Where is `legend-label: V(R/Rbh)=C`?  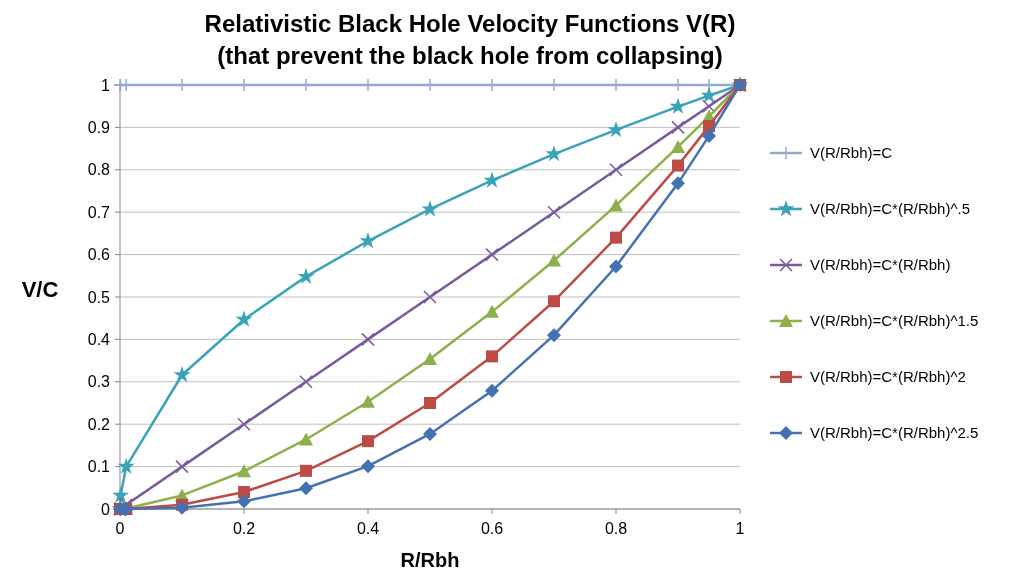
legend-label: V(R/Rbh)=C is located at coordinates (851, 153).